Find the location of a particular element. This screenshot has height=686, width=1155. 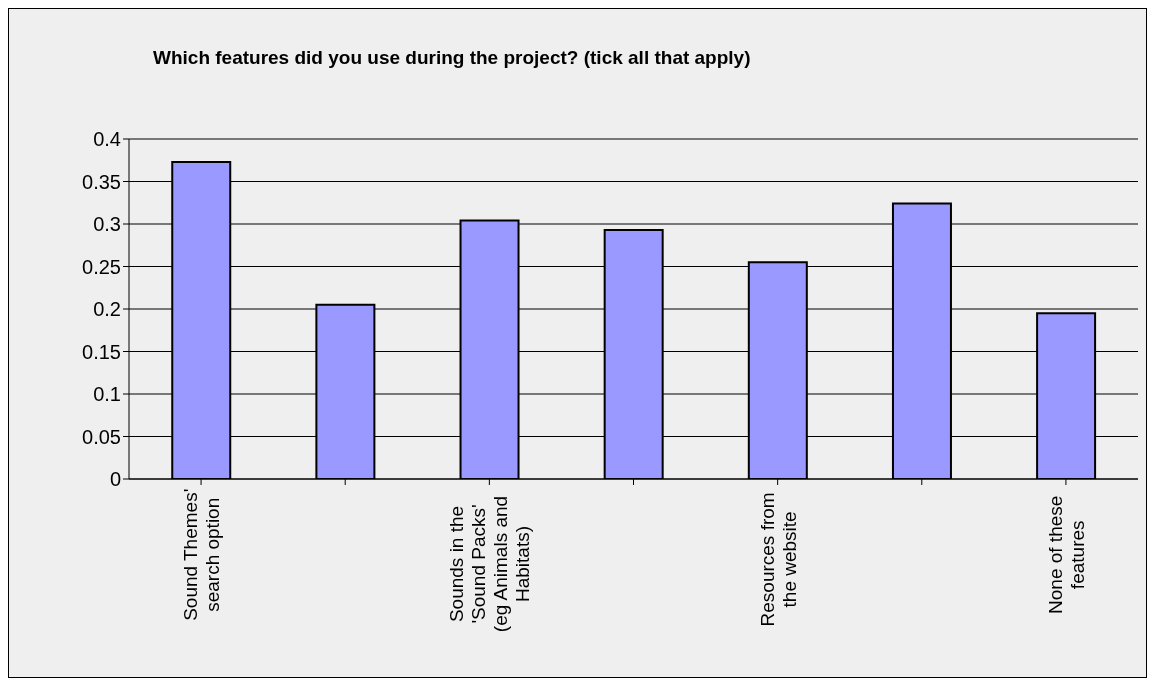

y-tick-label: 0.05 is located at coordinates (101, 436).